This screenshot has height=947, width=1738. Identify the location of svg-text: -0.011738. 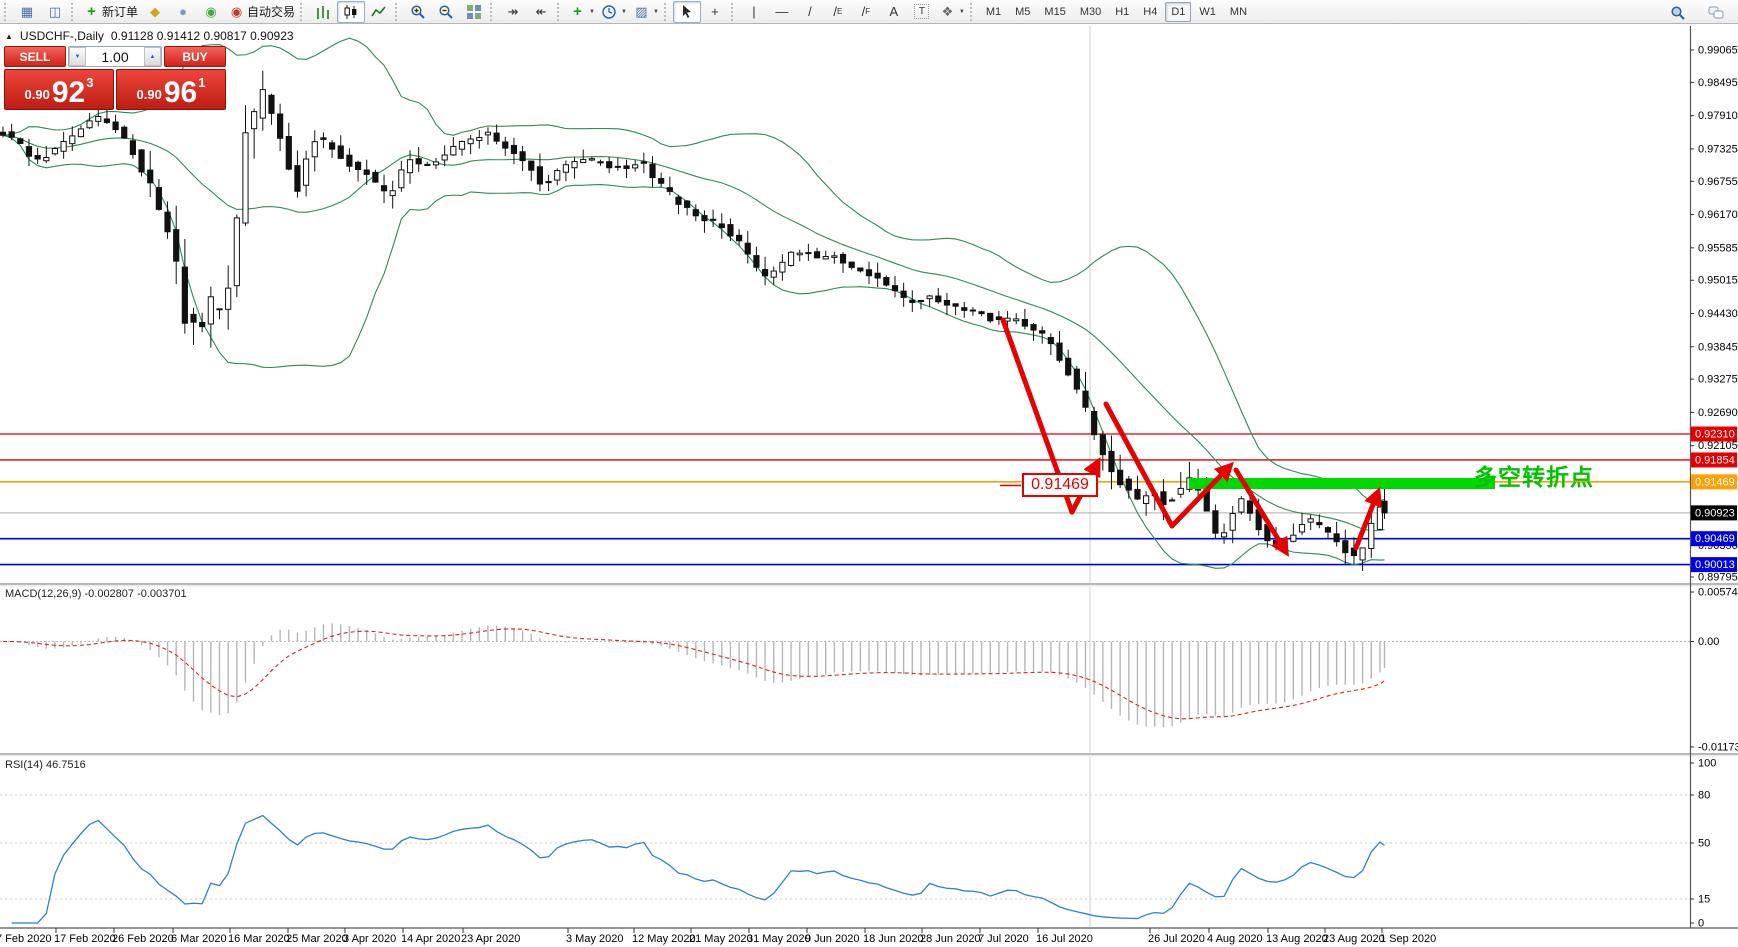
(1718, 747).